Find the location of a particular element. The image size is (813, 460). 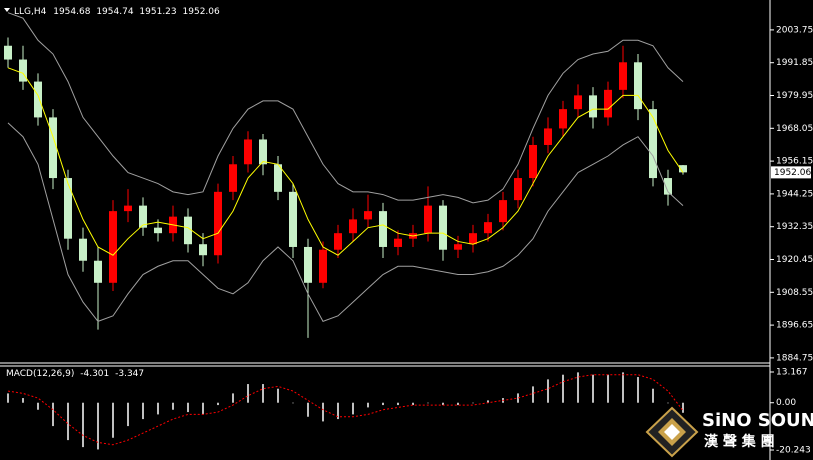

y-tick-label: 1908.55 is located at coordinates (794, 293).